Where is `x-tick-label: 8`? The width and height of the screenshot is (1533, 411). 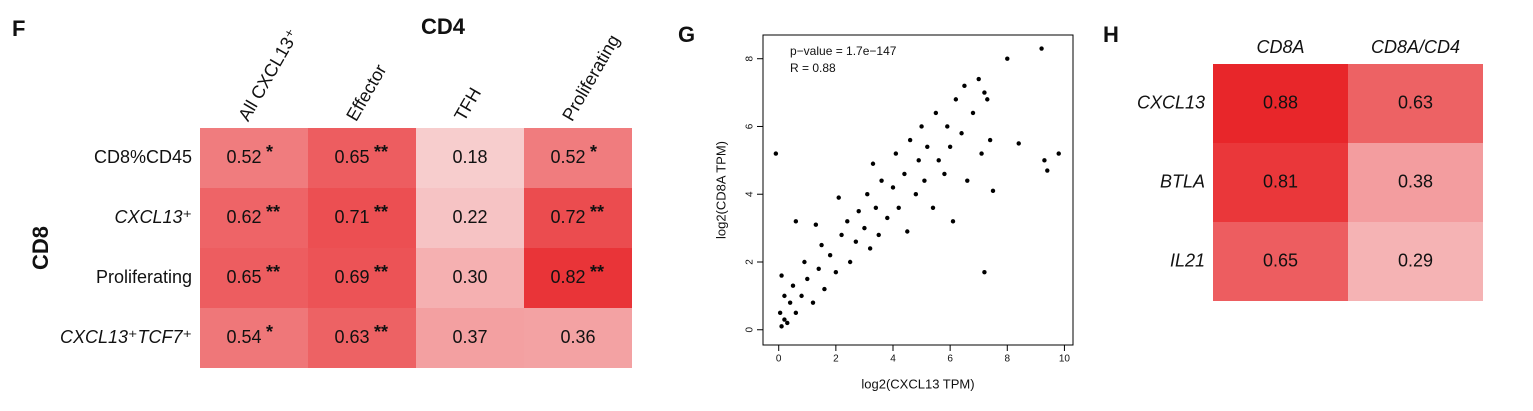
x-tick-label: 8 is located at coordinates (1008, 359).